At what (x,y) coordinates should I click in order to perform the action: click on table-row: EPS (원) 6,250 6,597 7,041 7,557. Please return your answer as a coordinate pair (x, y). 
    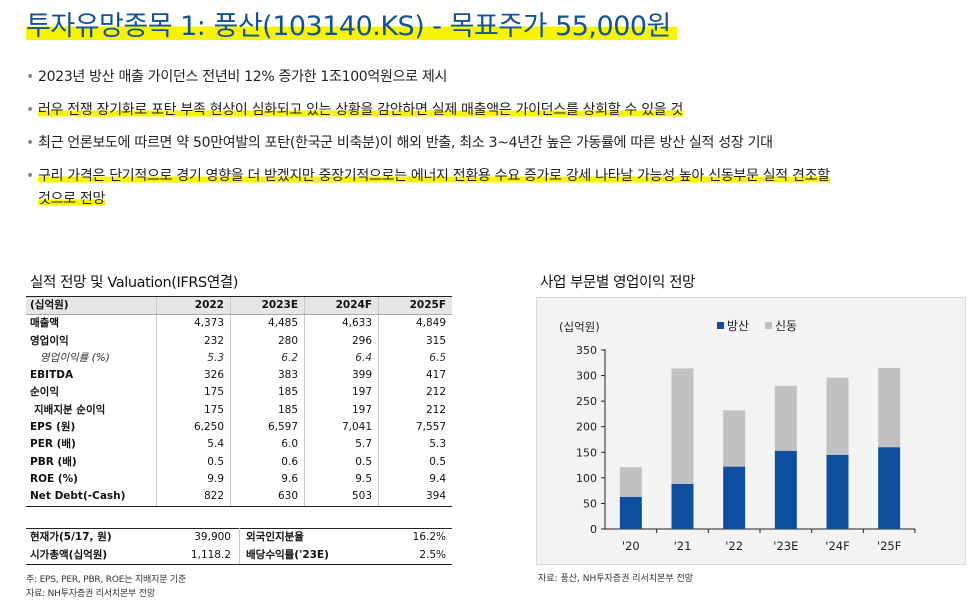
    Looking at the image, I should click on (239, 428).